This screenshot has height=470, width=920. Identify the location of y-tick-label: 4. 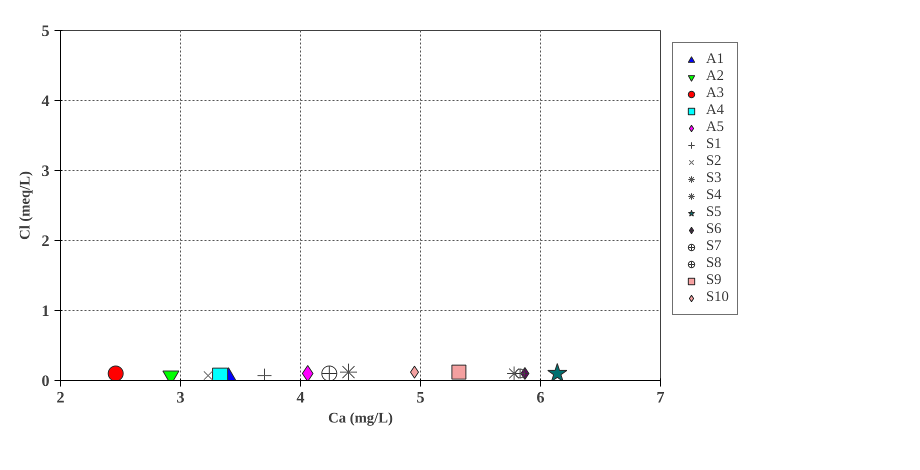
(46, 101).